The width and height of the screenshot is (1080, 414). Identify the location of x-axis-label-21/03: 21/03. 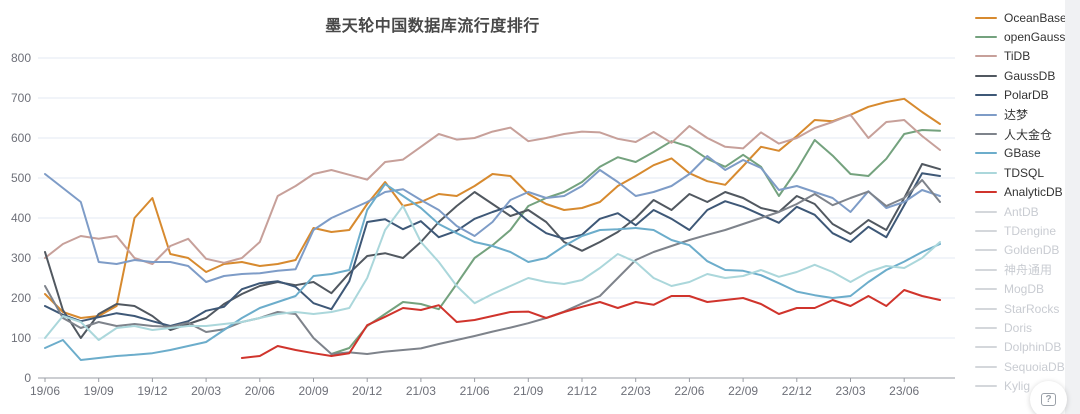
(421, 391).